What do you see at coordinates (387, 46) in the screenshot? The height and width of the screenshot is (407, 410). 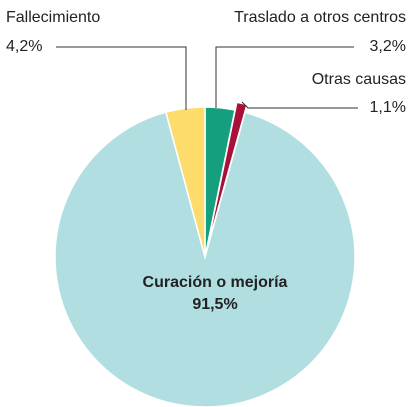 I see `value-label: 3,2%` at bounding box center [387, 46].